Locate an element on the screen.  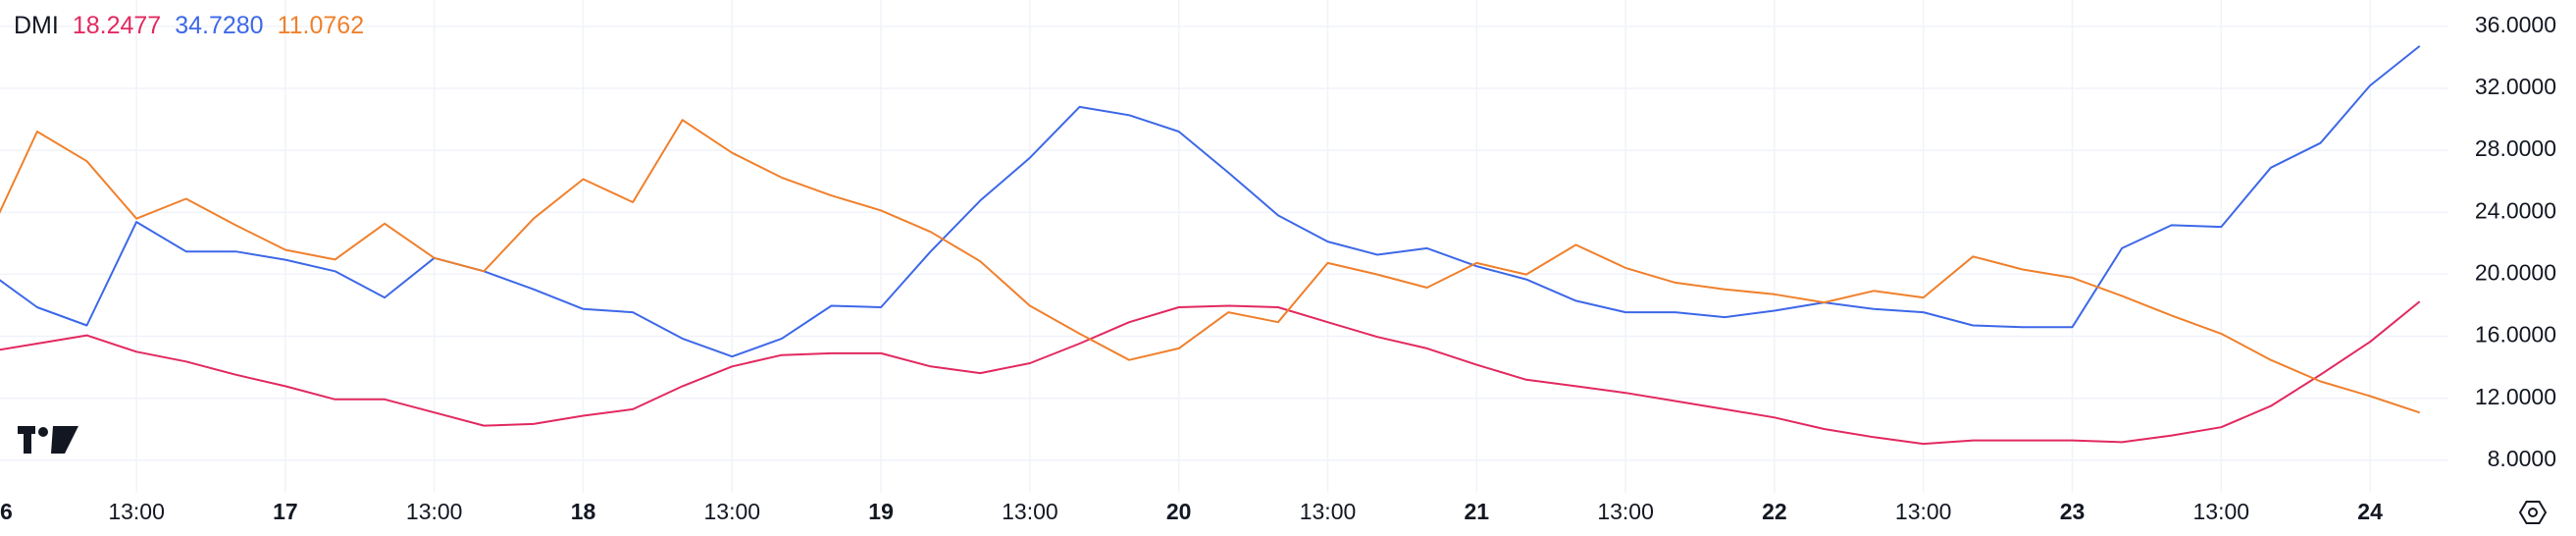
settings-dot is located at coordinates (2533, 512).